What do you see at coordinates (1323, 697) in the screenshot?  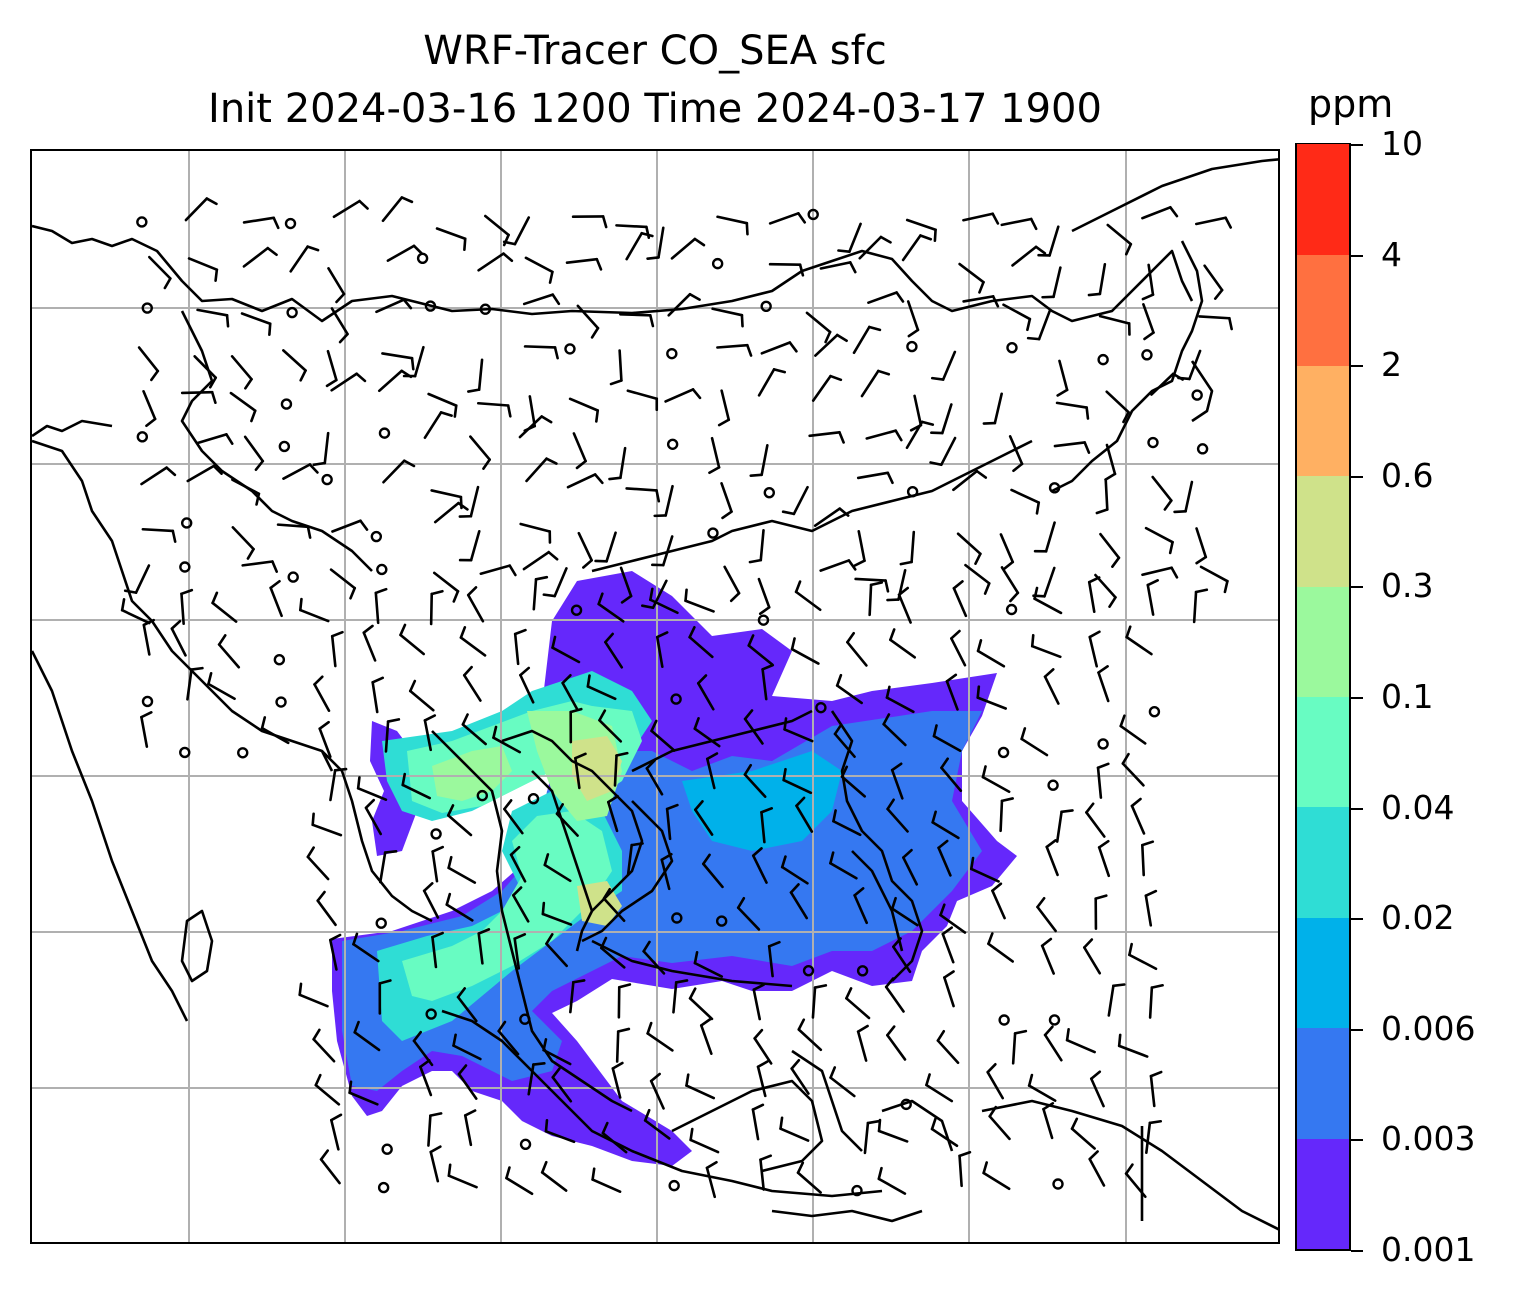 I see `colorbar` at bounding box center [1323, 697].